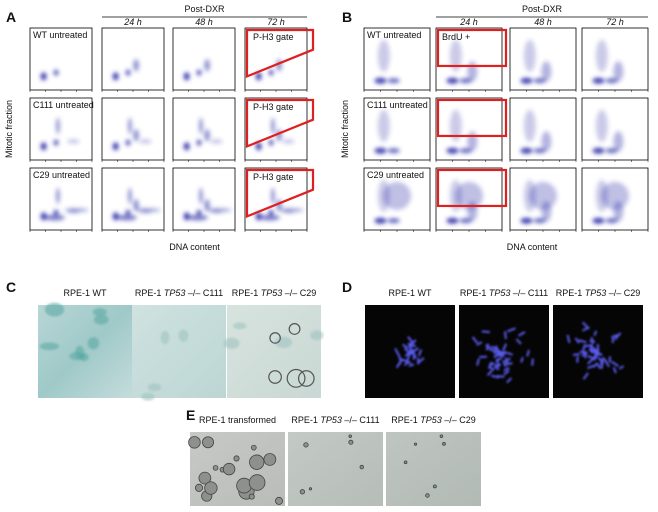 The image size is (658, 512). I want to click on x-axis-label: DNA content, so click(532, 247).